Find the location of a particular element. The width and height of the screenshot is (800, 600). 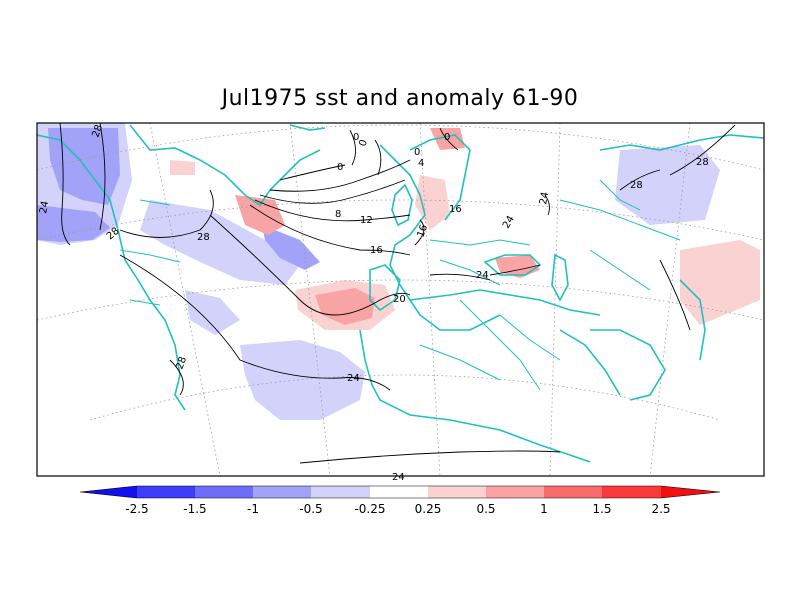

anomaly-pos-east-light is located at coordinates (720, 282).